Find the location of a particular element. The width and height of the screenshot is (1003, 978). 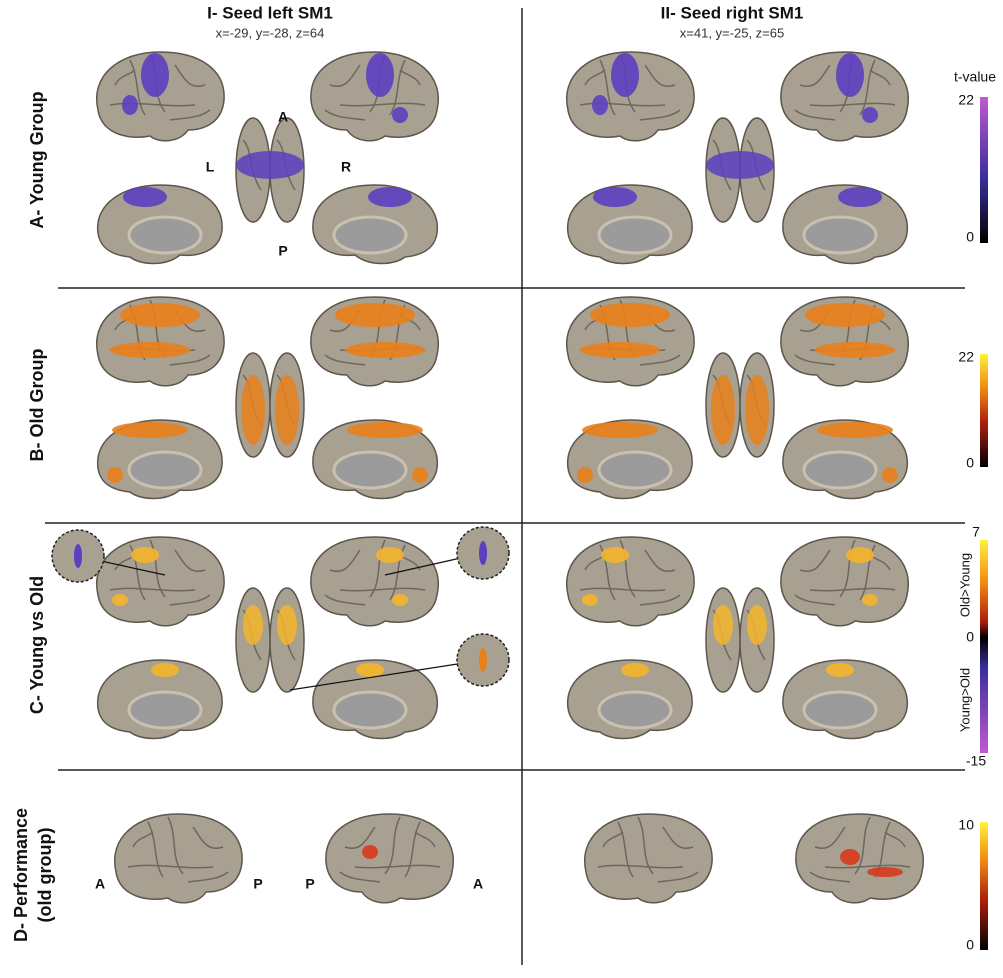

orientation-label: P is located at coordinates (257, 884).